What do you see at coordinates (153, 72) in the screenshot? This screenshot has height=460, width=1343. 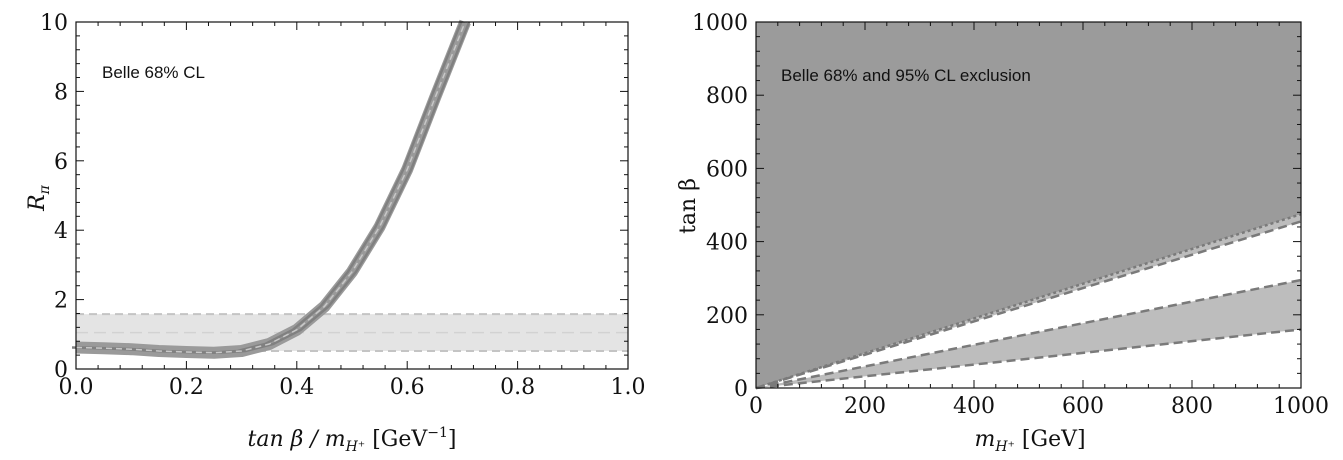 I see `left-annotation: Belle 68% CL` at bounding box center [153, 72].